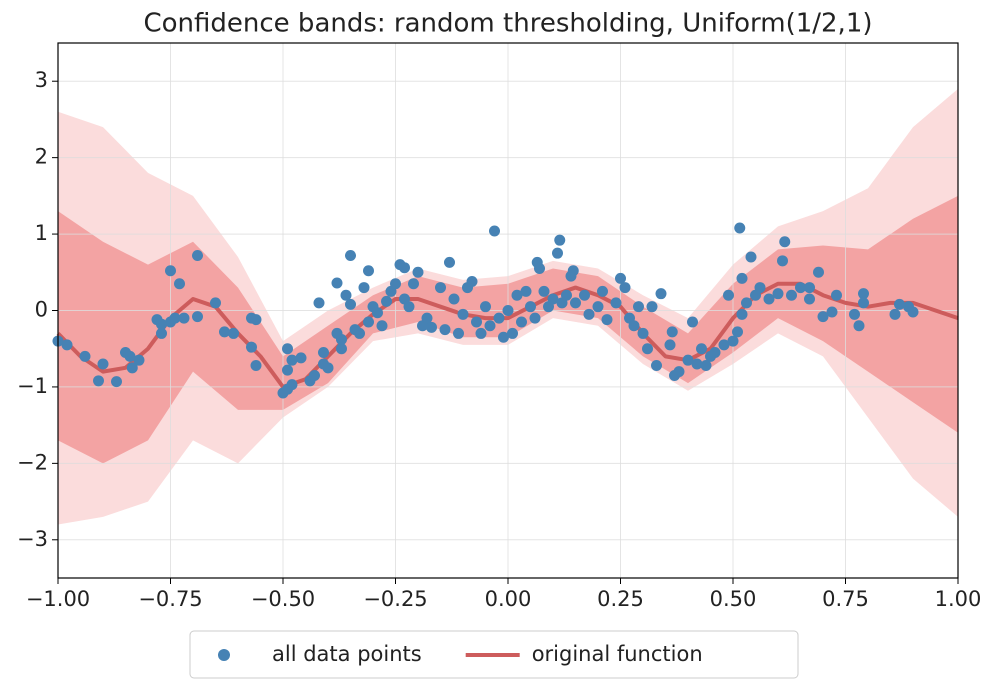  Describe the element at coordinates (41, 80) in the screenshot. I see `y-tick-label: 3` at that location.